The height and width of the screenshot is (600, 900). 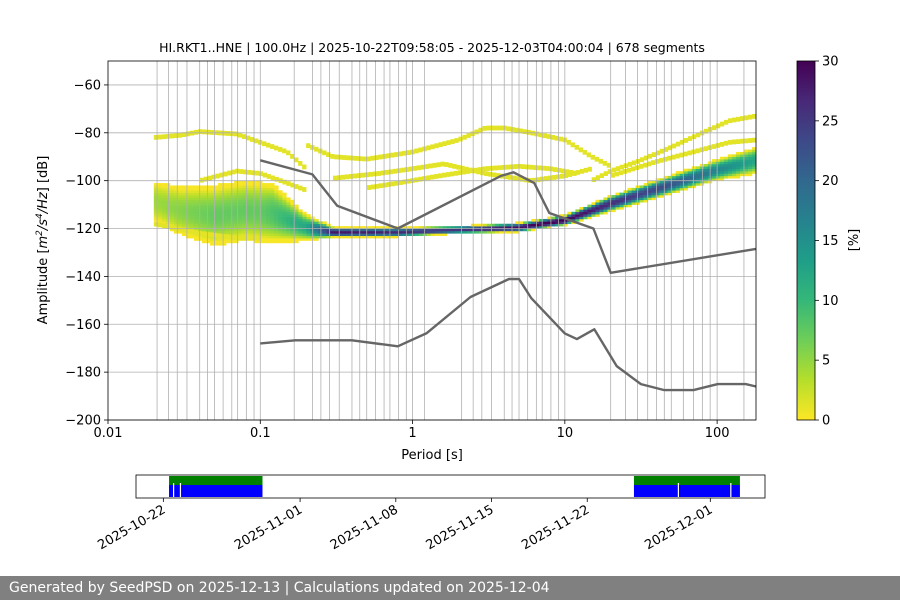 What do you see at coordinates (450, 486) in the screenshot?
I see `timeline-frame` at bounding box center [450, 486].